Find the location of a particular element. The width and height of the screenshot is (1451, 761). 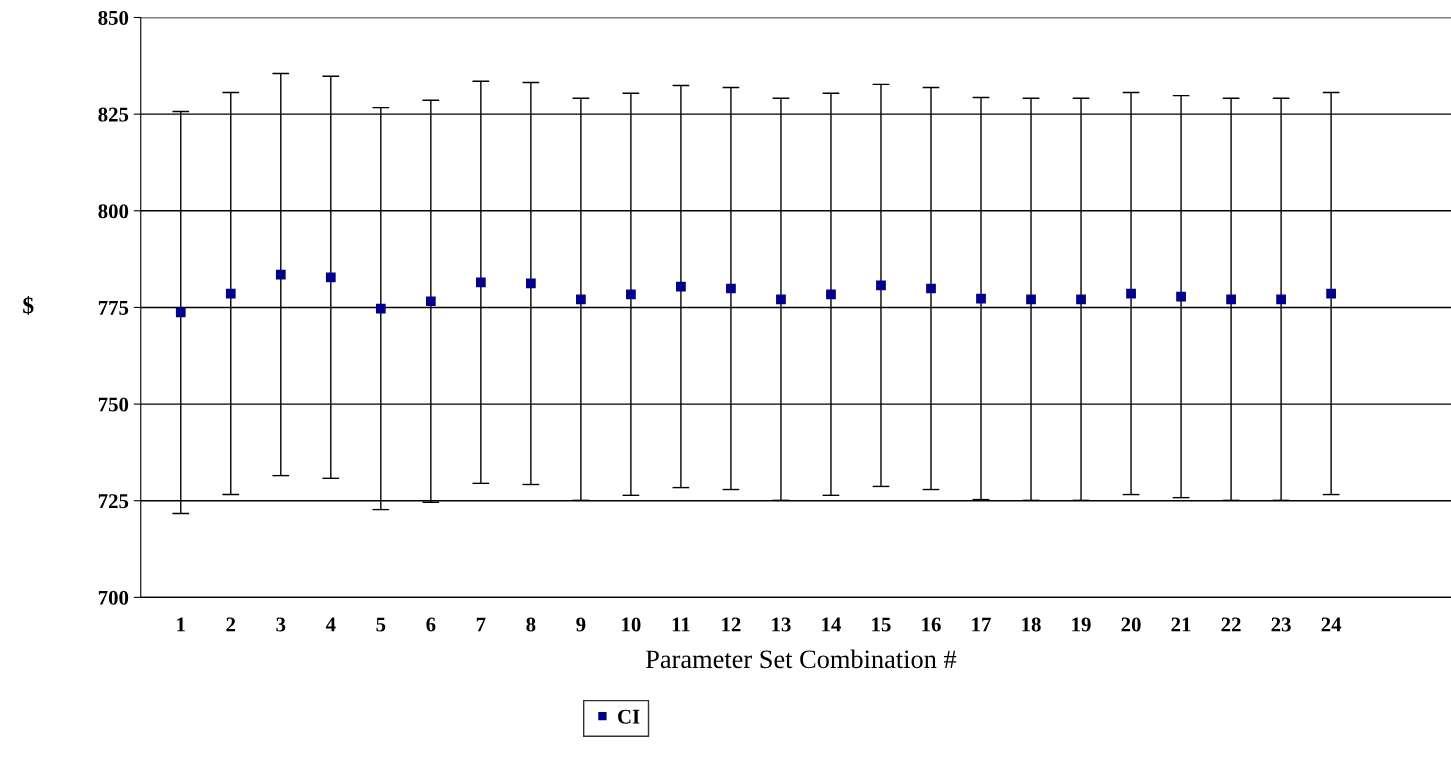

x-tick-label: 5 is located at coordinates (381, 624).